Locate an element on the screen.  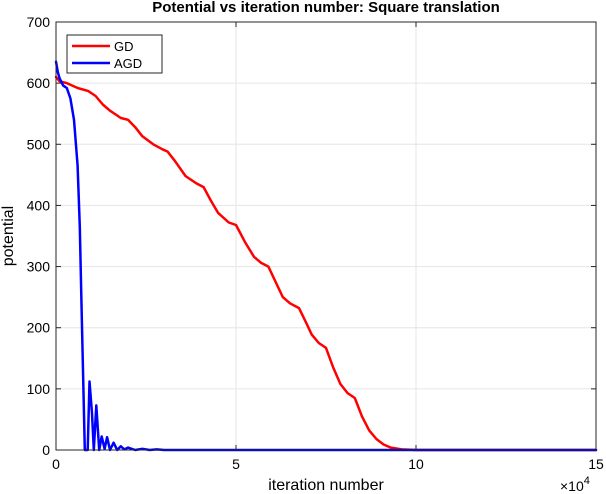
y-tick-label: 100 is located at coordinates (39, 389).